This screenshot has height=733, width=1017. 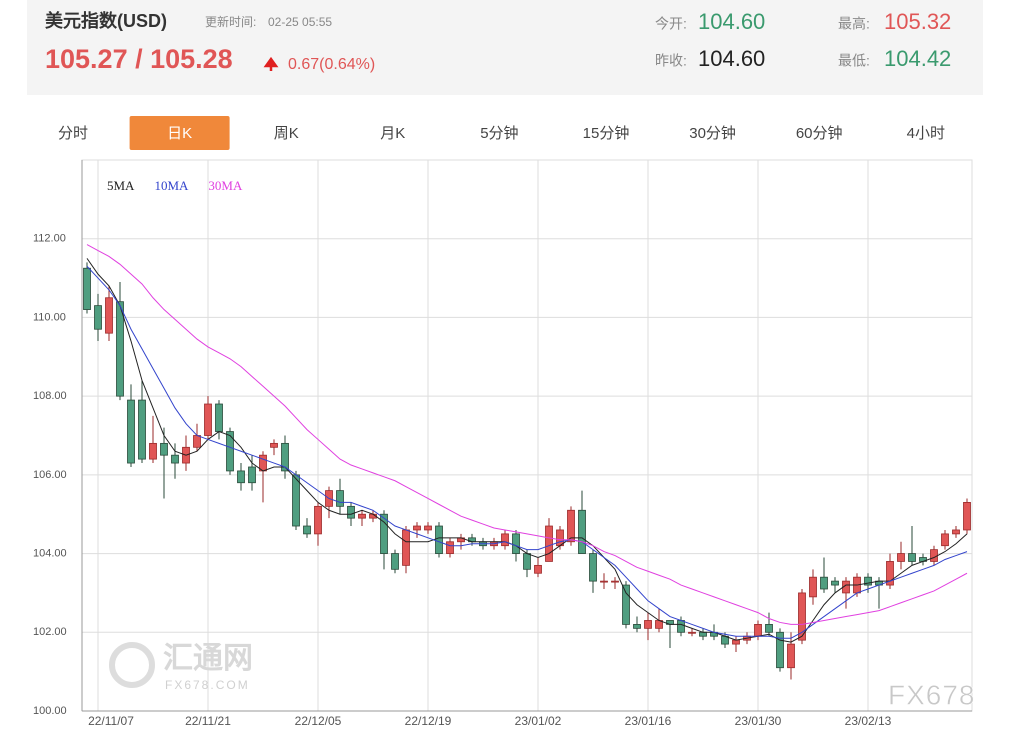 I want to click on x-tick-label: 22/11/21, so click(x=208, y=721).